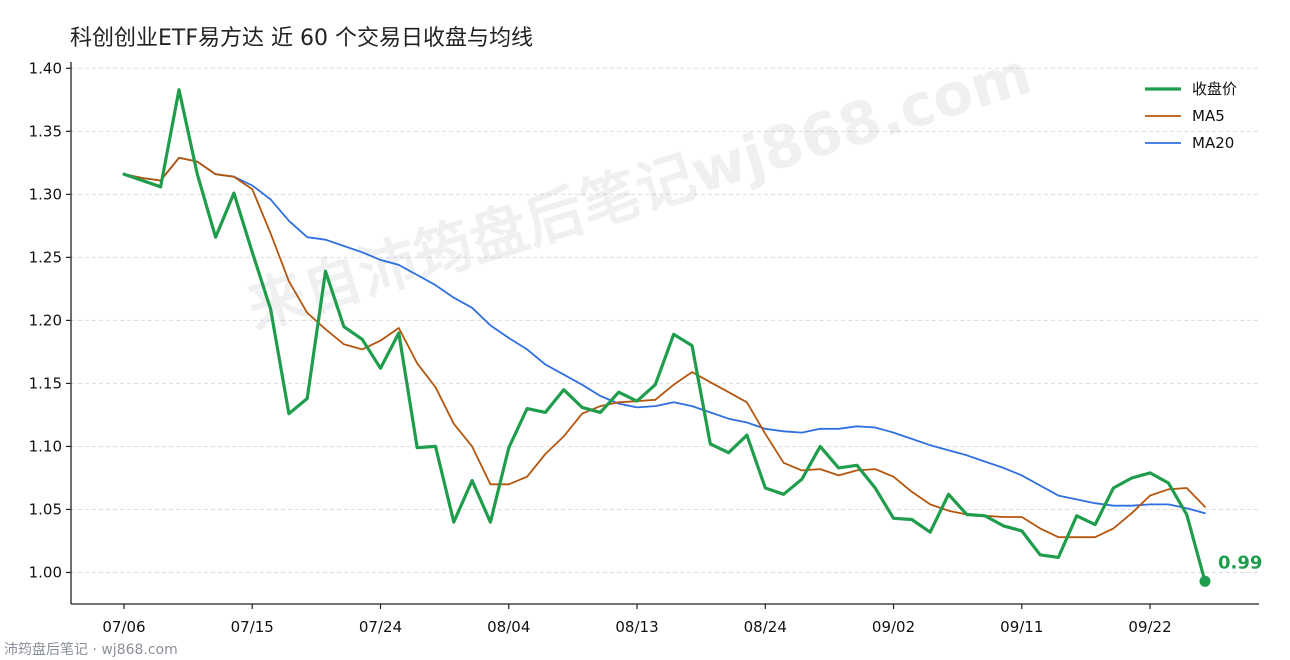 The width and height of the screenshot is (1290, 660). I want to click on x-tick-label: 07/15, so click(252, 627).